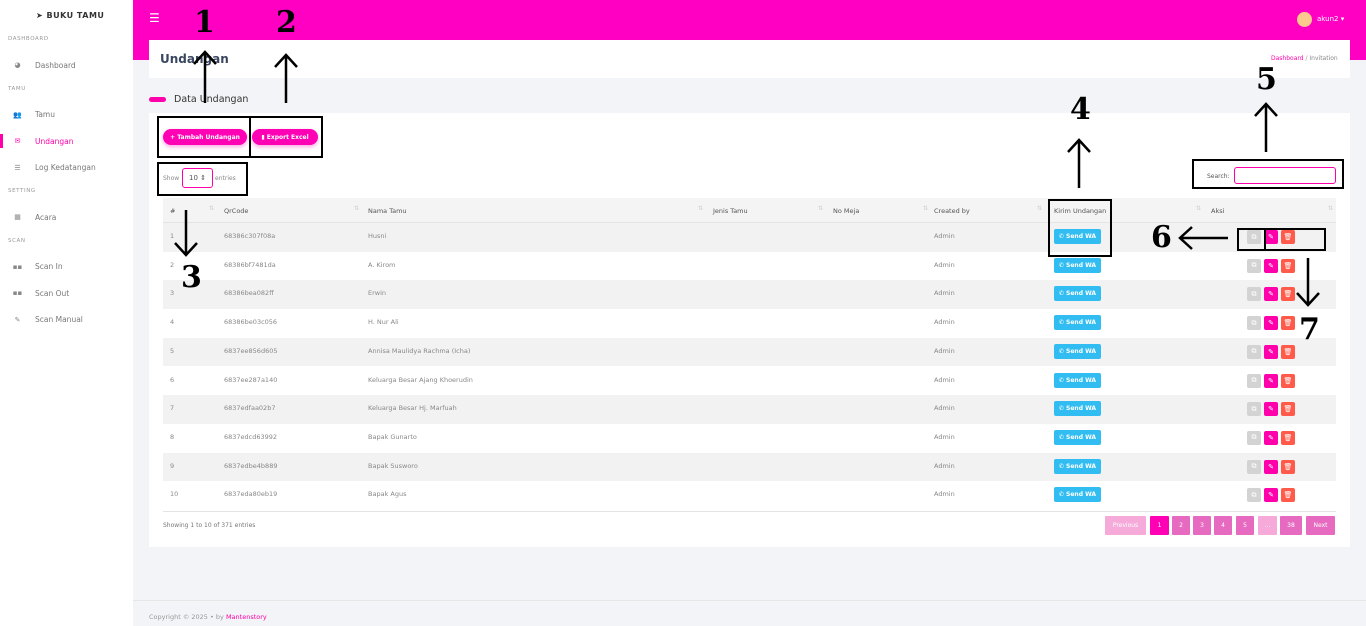  I want to click on sidebar-item-scan-manual: ✎ Scan Manual, so click(66, 320).